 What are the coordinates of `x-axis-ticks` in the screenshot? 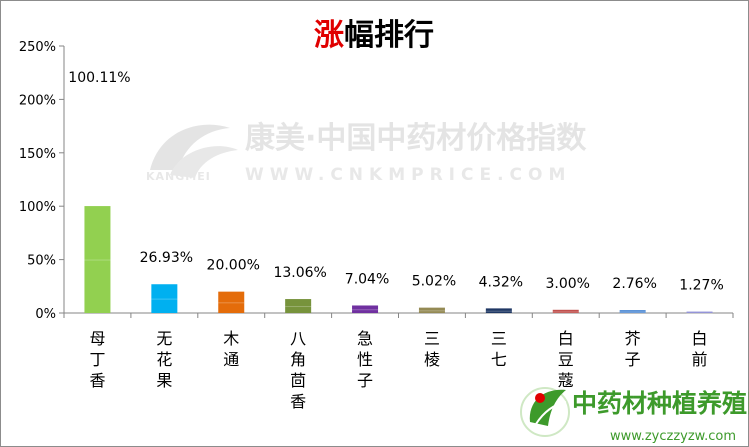 It's located at (398, 315).